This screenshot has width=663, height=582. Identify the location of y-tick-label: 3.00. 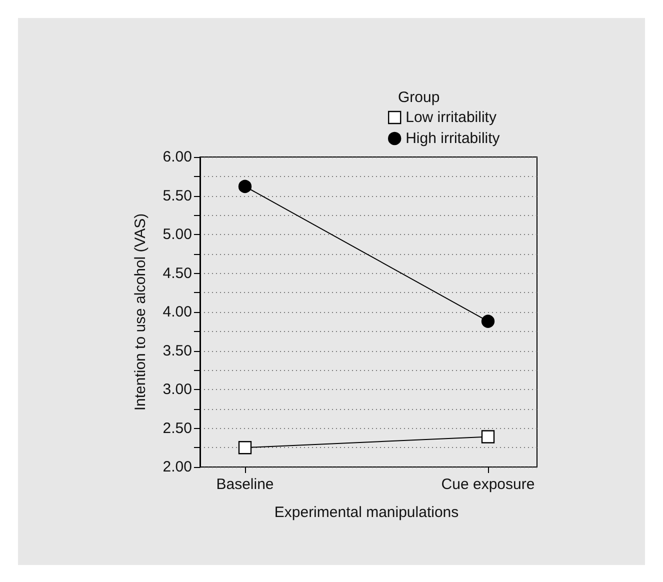
(177, 389).